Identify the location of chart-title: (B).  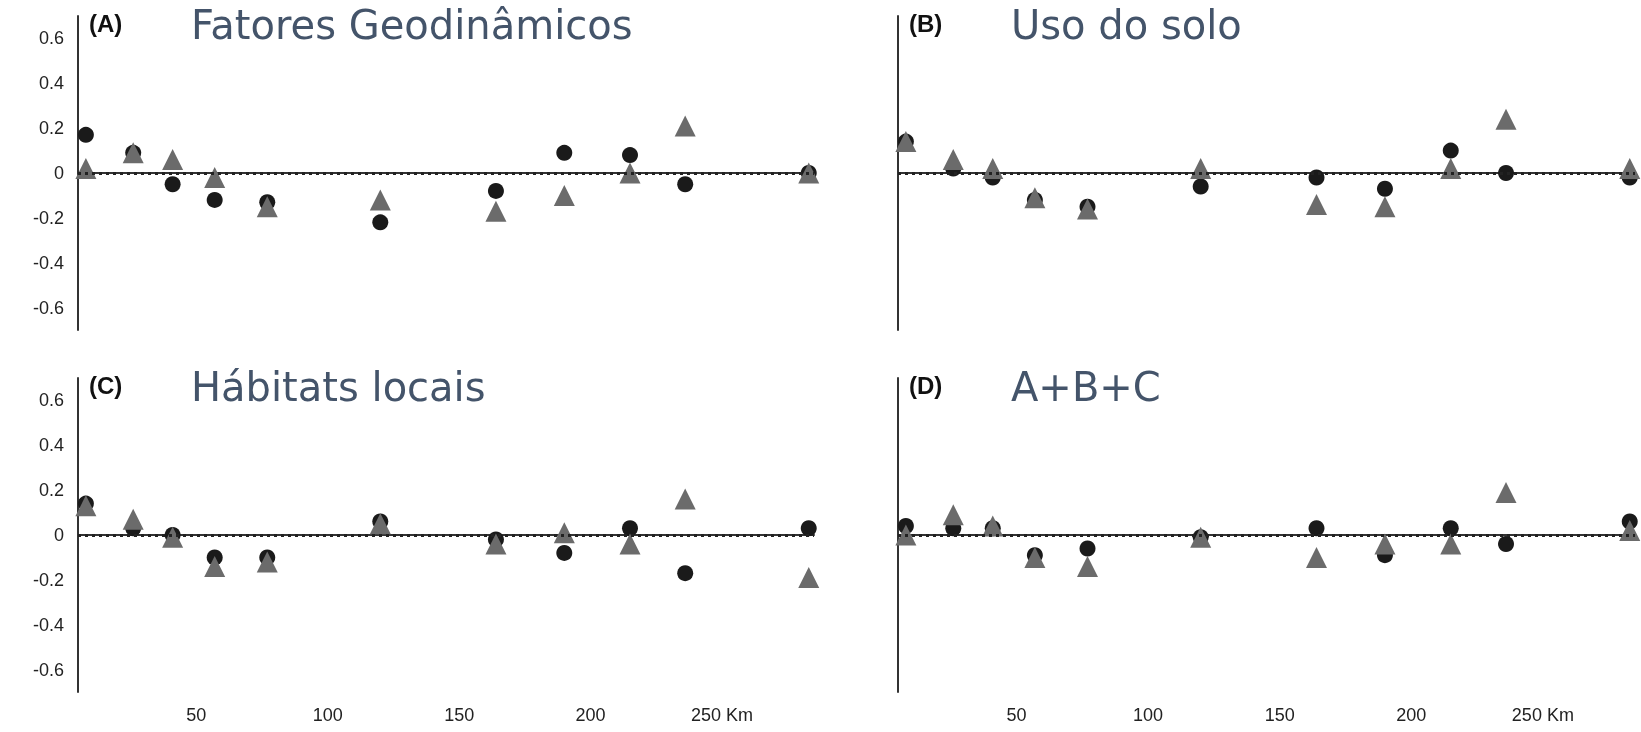
(926, 23).